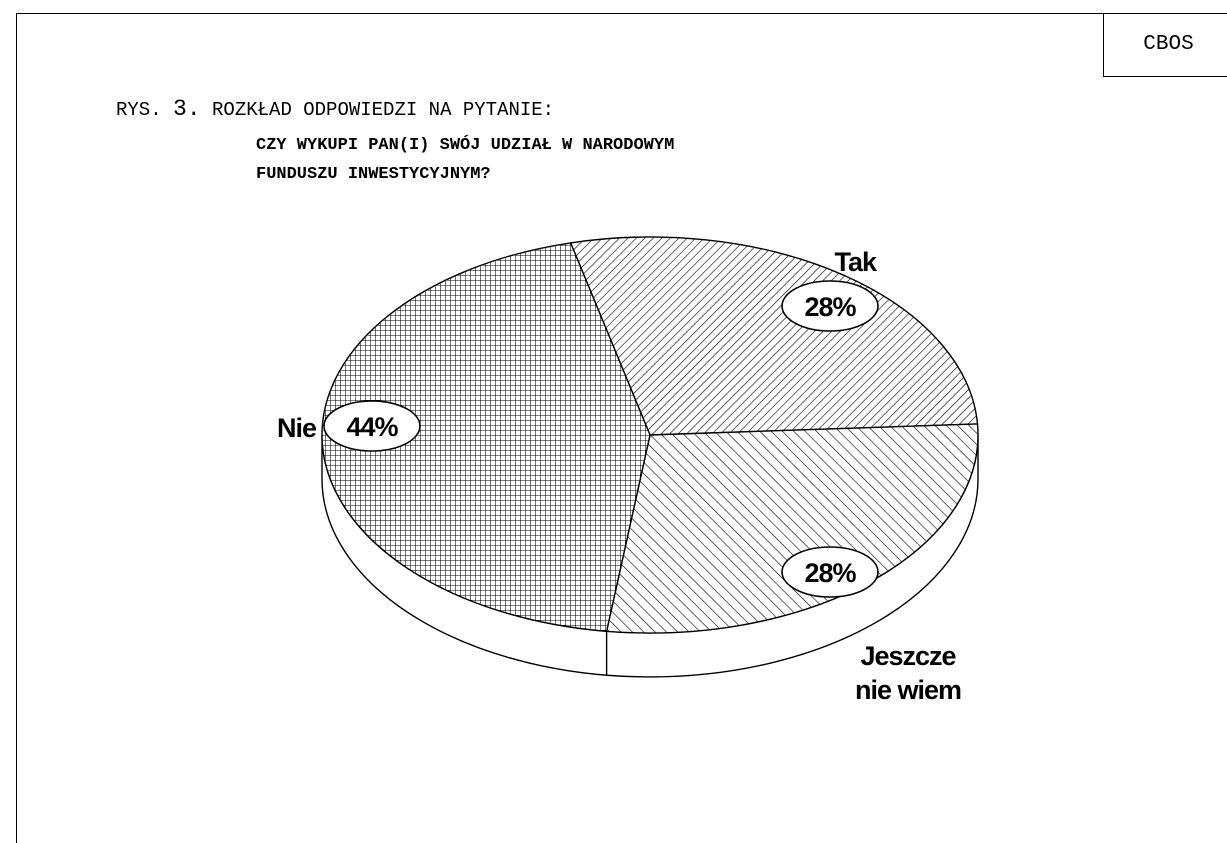 The image size is (1227, 843). What do you see at coordinates (373, 174) in the screenshot?
I see `question-line-2: FUNDUSZU INWESTYCYJNYM?` at bounding box center [373, 174].